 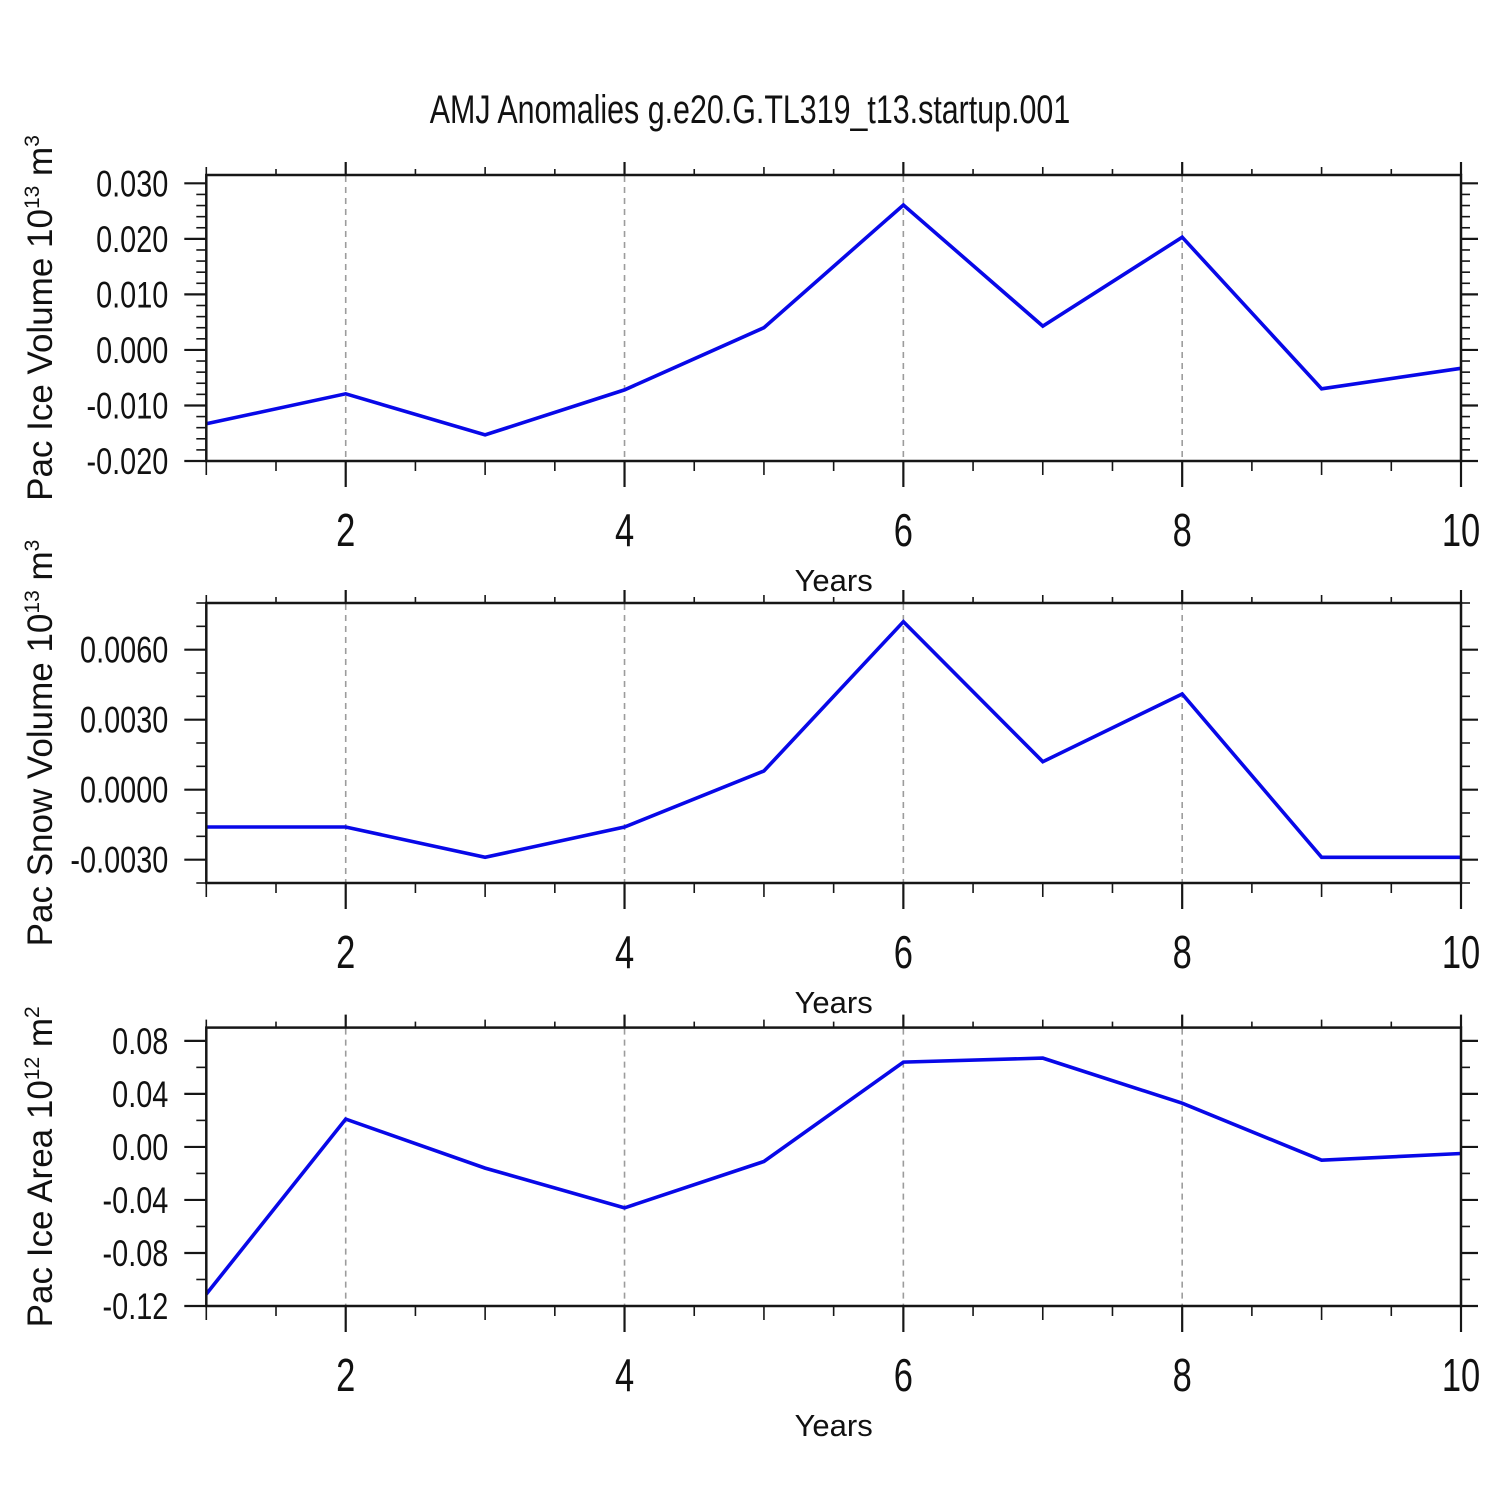 What do you see at coordinates (834, 580) in the screenshot?
I see `panel-1-xaxis-title: Years` at bounding box center [834, 580].